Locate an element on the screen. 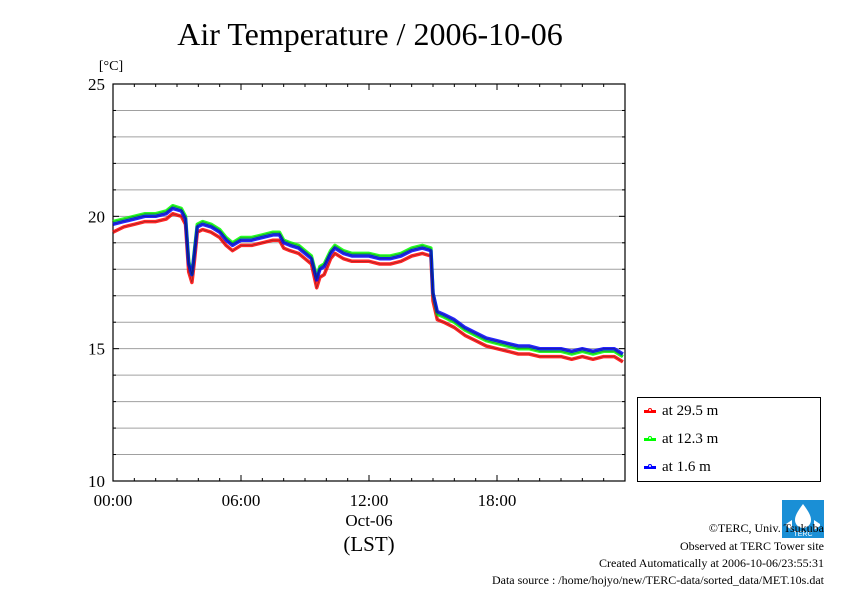 The image size is (842, 595). legend-item-1-6m: at 1.6 m is located at coordinates (677, 467).